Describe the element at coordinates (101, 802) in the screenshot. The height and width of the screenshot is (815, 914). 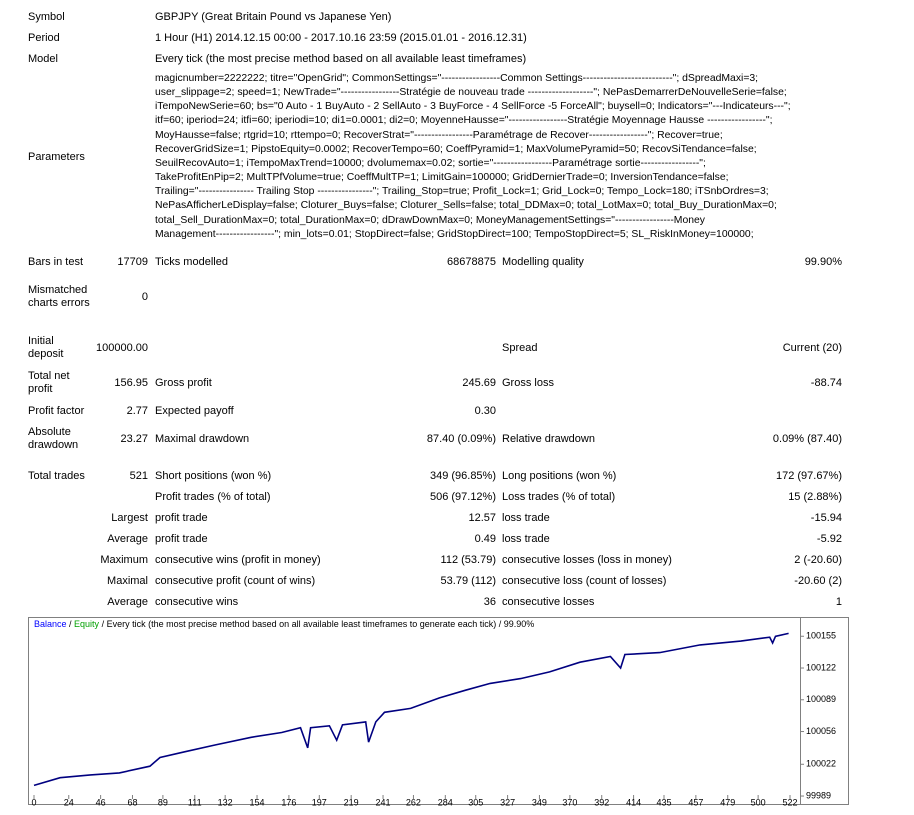
I see `x-tick-label: 46` at that location.